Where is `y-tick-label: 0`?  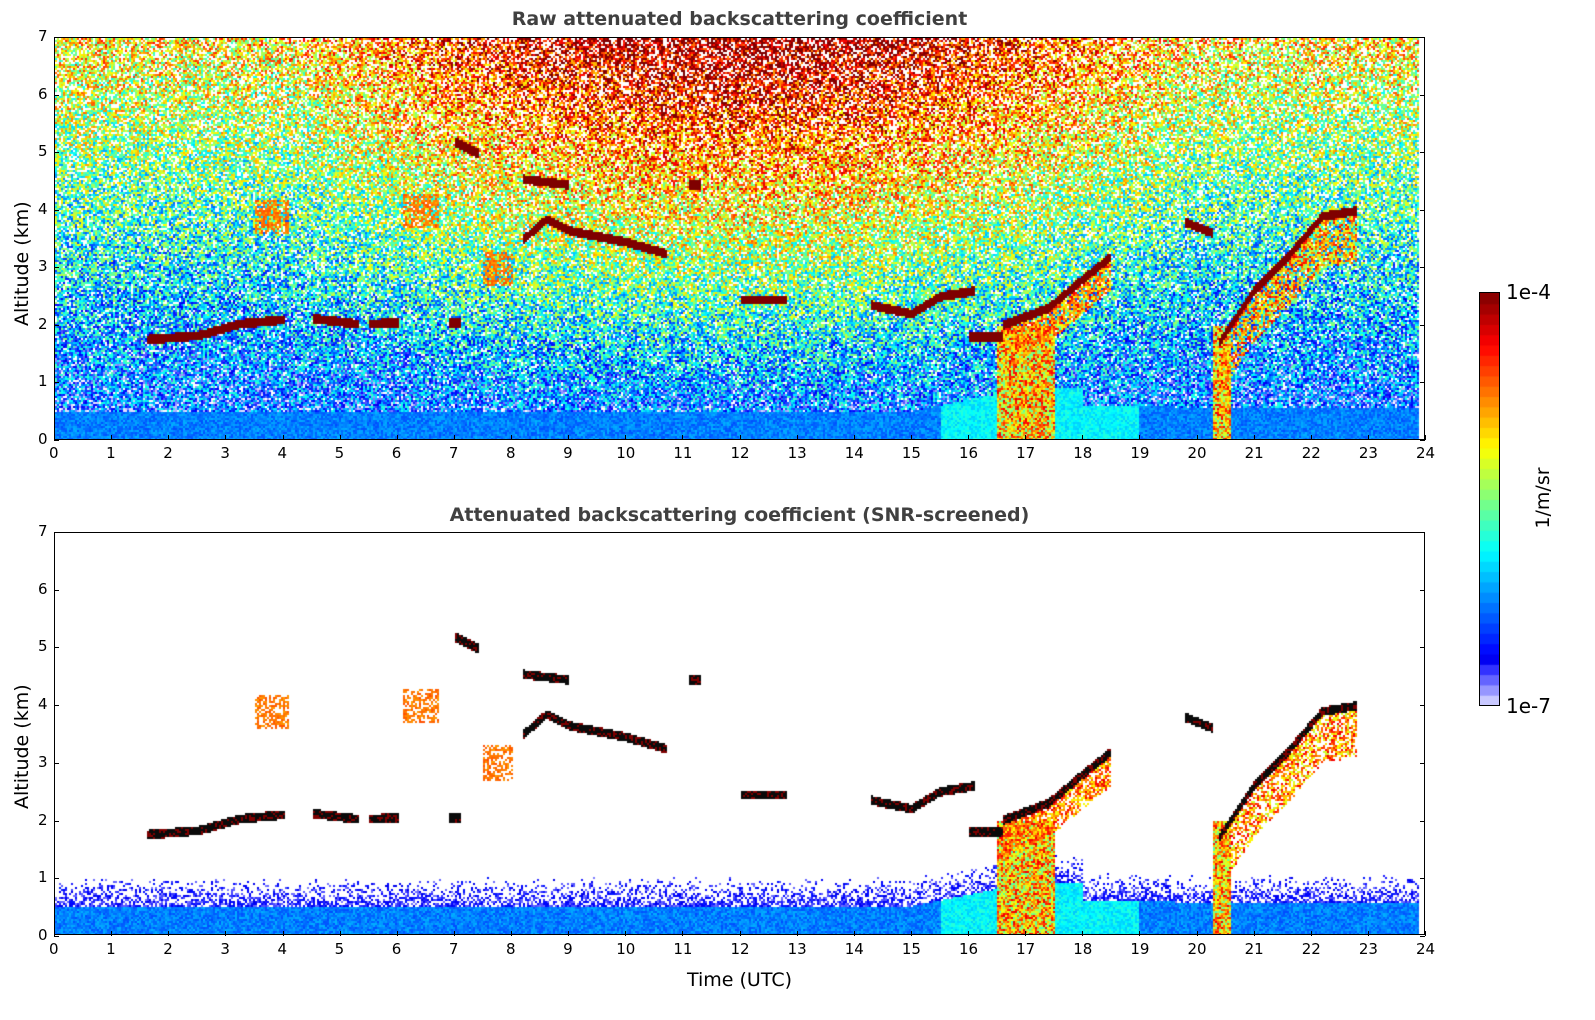
y-tick-label: 0 is located at coordinates (43, 935).